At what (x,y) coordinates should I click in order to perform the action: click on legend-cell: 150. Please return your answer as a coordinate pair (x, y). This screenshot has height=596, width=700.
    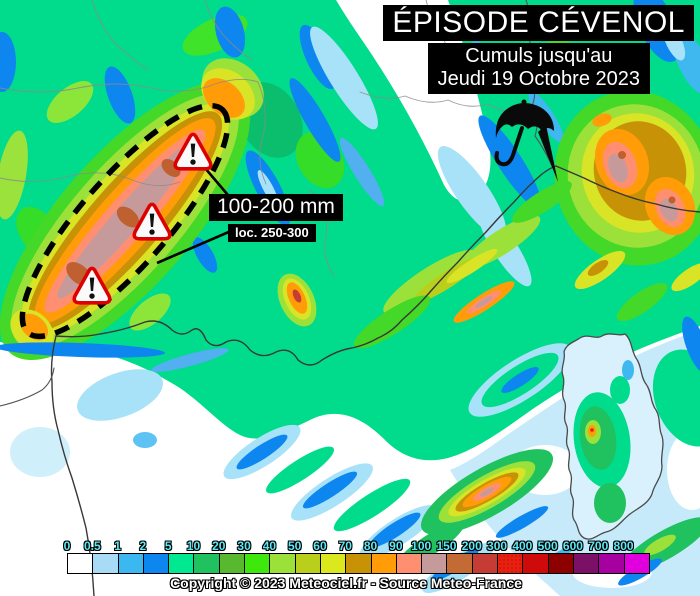
    Looking at the image, I should click on (454, 556).